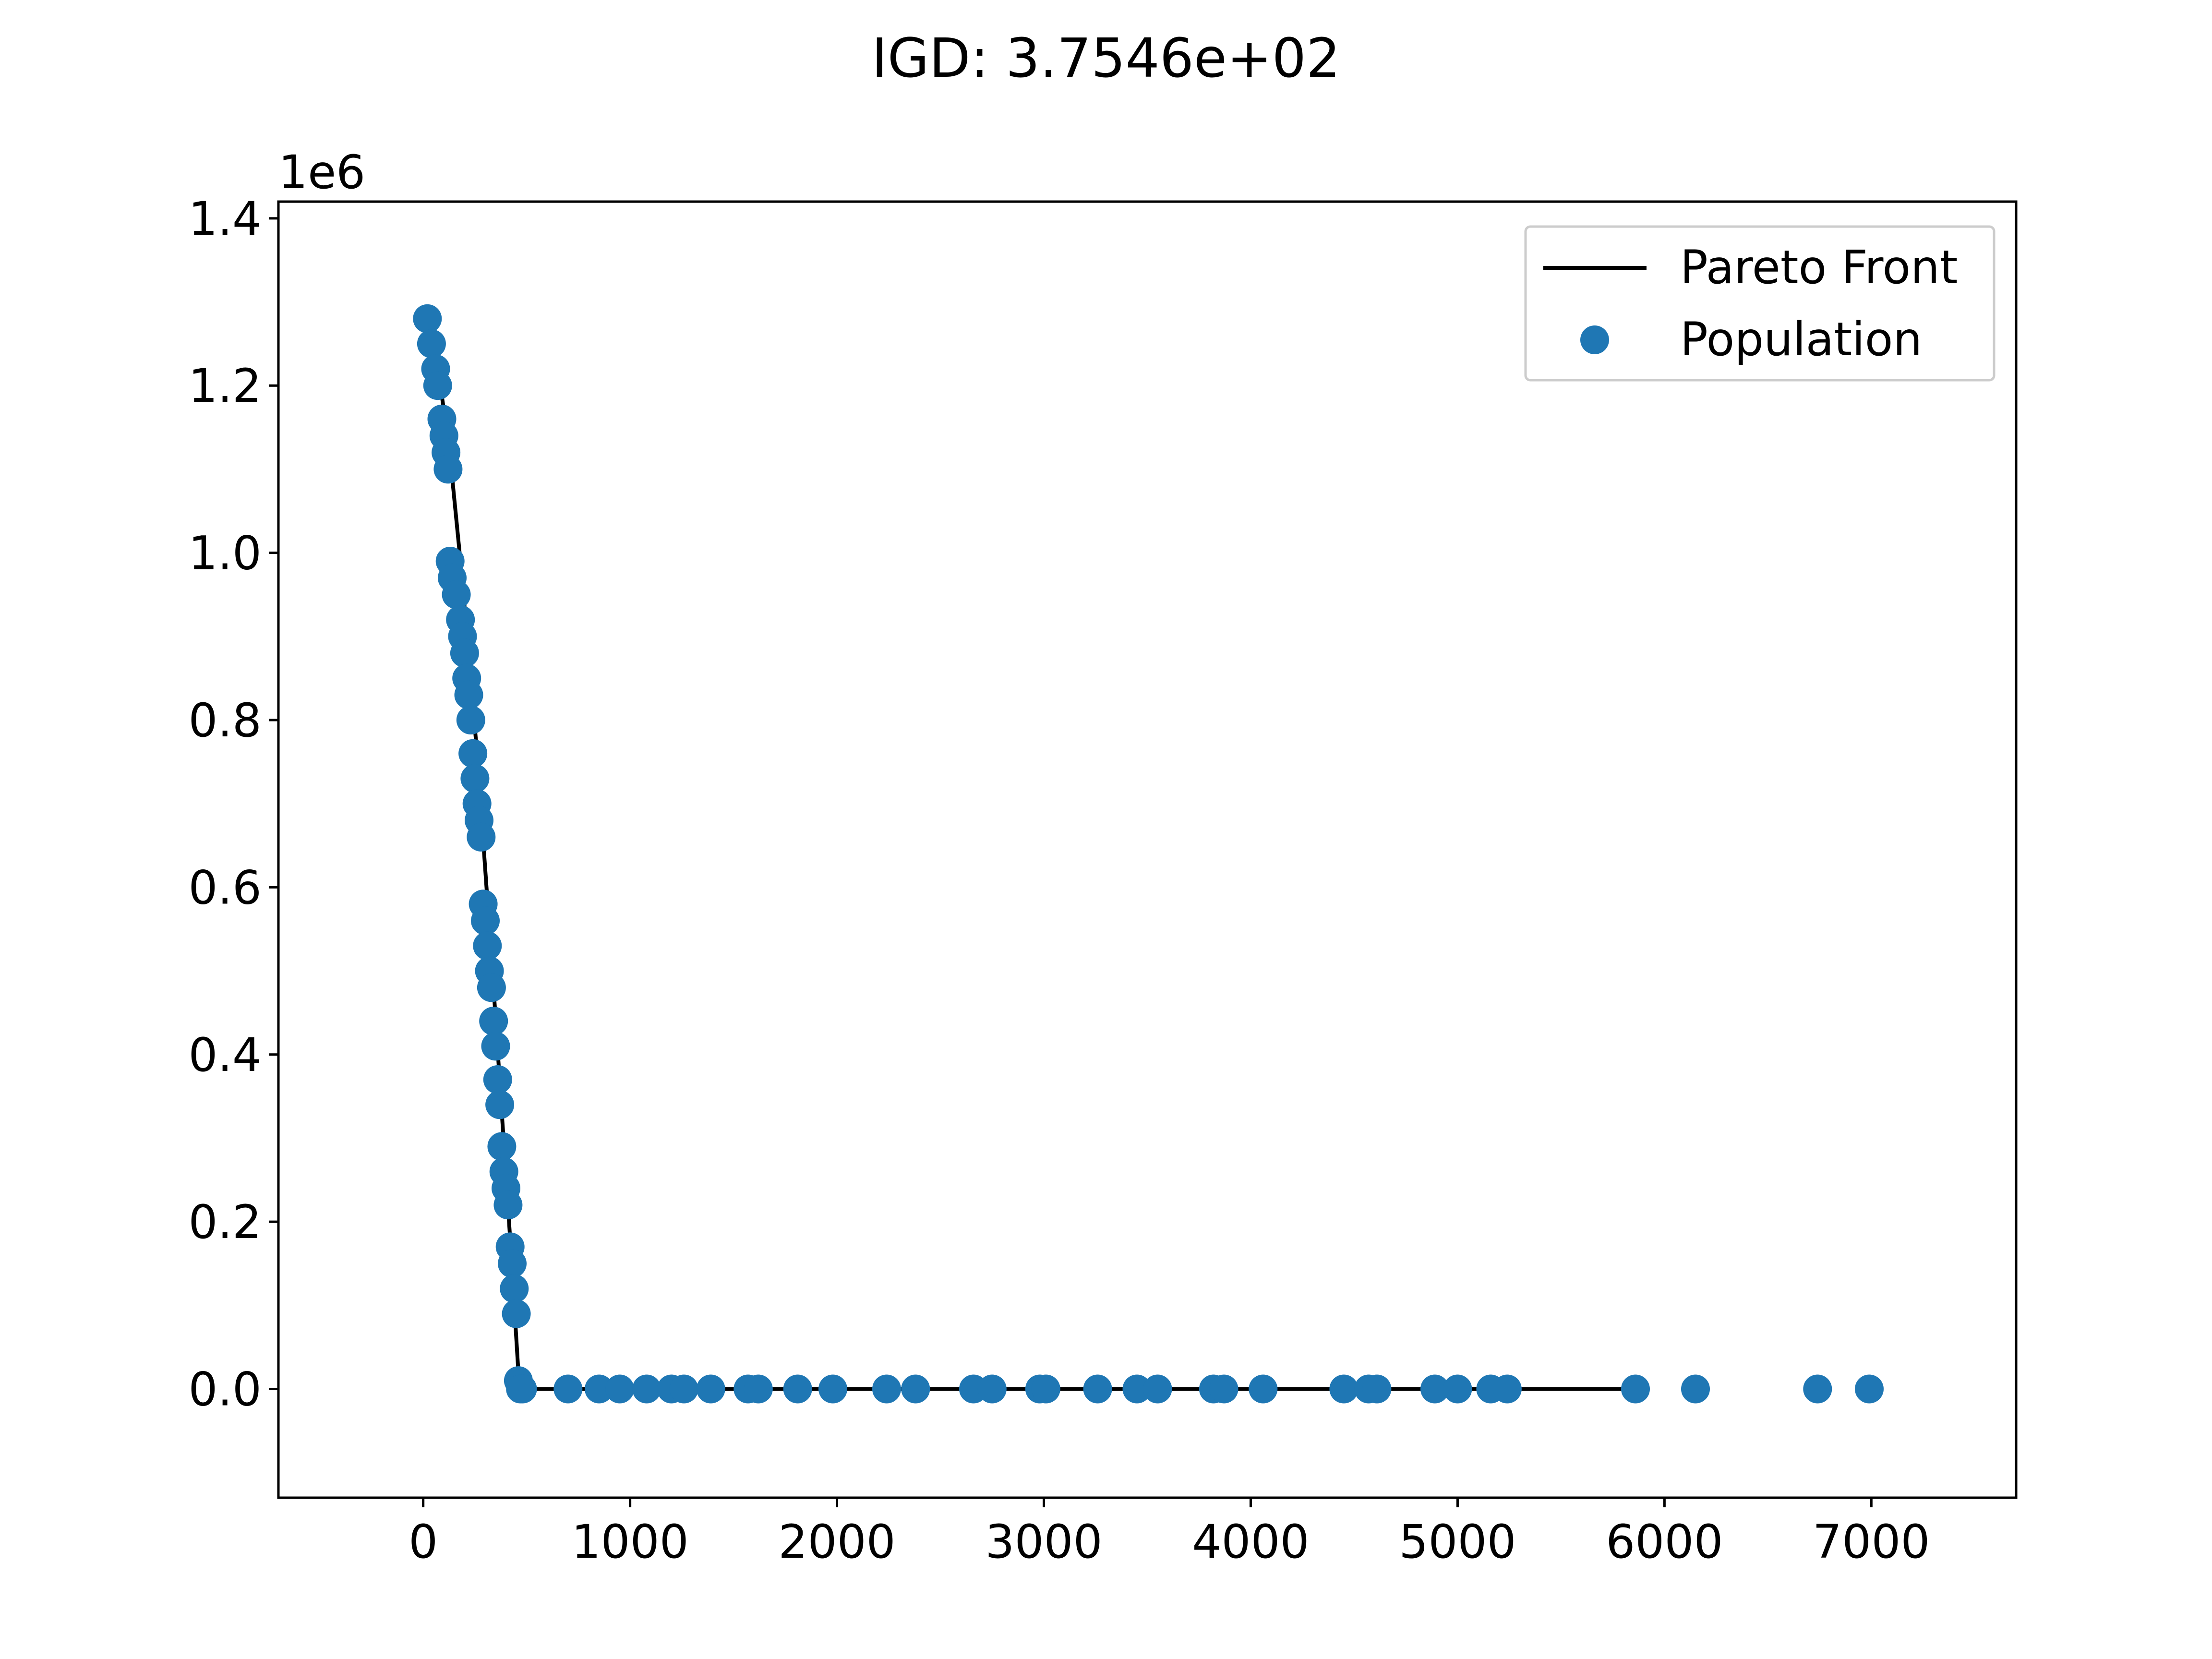 Image resolution: width=2212 pixels, height=1659 pixels. What do you see at coordinates (225, 1222) in the screenshot?
I see `y-tick-label: 0.2` at bounding box center [225, 1222].